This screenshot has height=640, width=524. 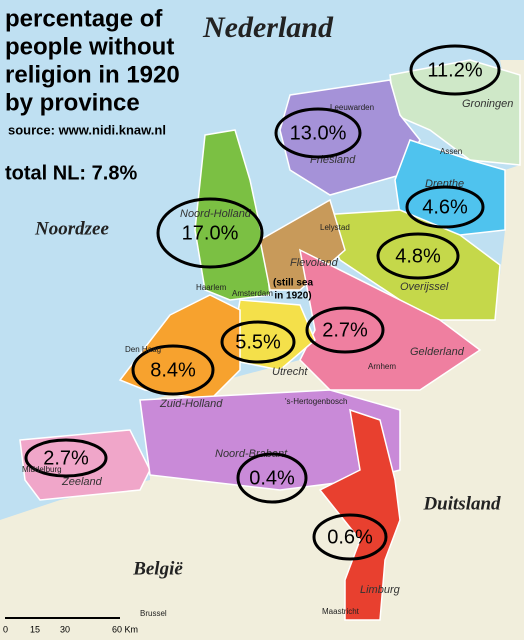 I want to click on province-overijssel, so click(x=409, y=265).